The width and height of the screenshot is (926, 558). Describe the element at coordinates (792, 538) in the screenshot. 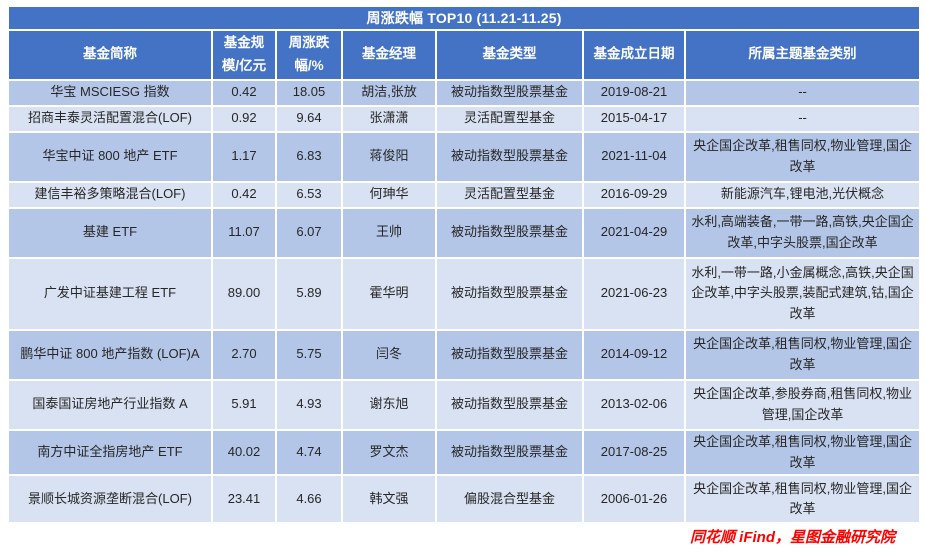

I see `source-attribution: 同花顺 iFind，星图金融研究院` at that location.